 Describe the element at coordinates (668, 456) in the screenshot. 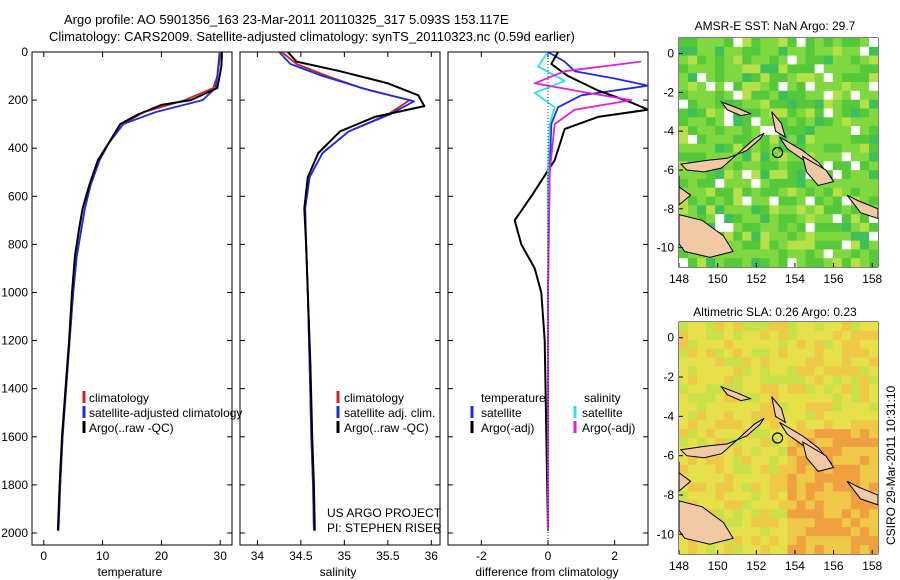

I see `map-y-tick-label: -6` at that location.